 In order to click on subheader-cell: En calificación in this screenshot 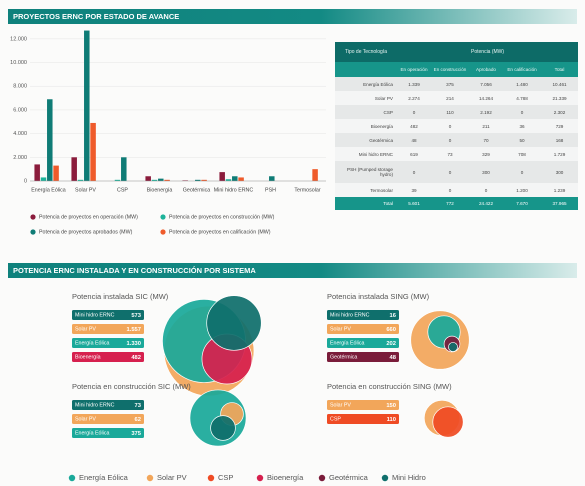, I will do `click(522, 69)`.